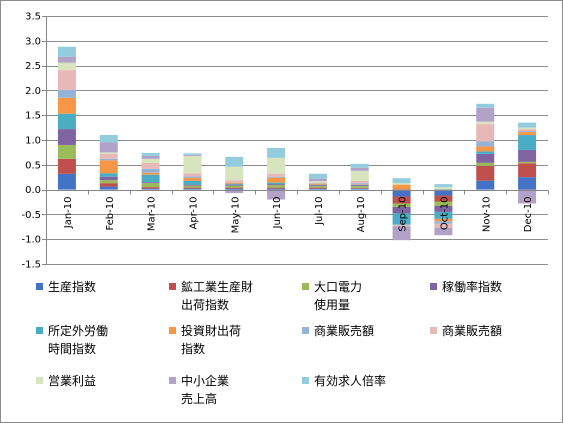 This screenshot has height=423, width=563. What do you see at coordinates (444, 214) in the screenshot?
I see `x-tick-label: Oct-10` at bounding box center [444, 214].